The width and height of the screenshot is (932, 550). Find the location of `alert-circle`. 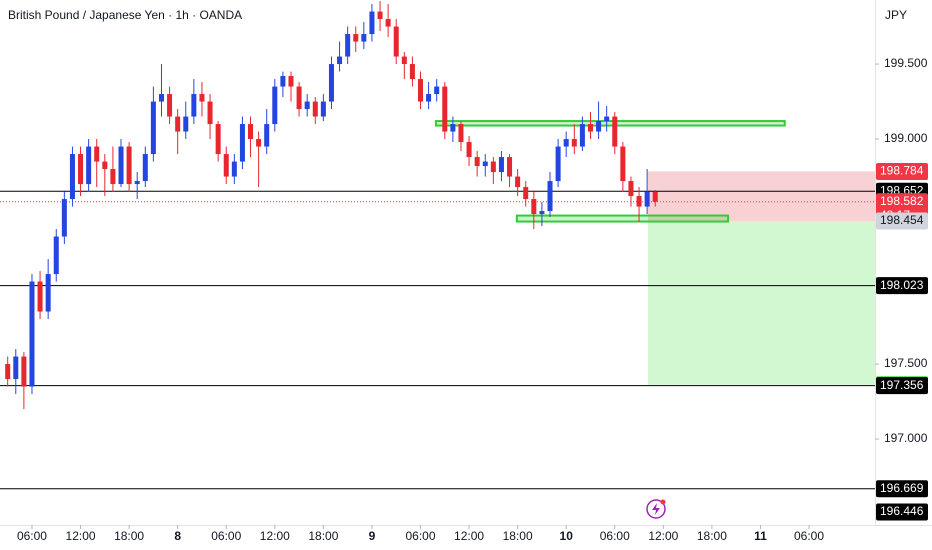

alert-circle is located at coordinates (656, 509).